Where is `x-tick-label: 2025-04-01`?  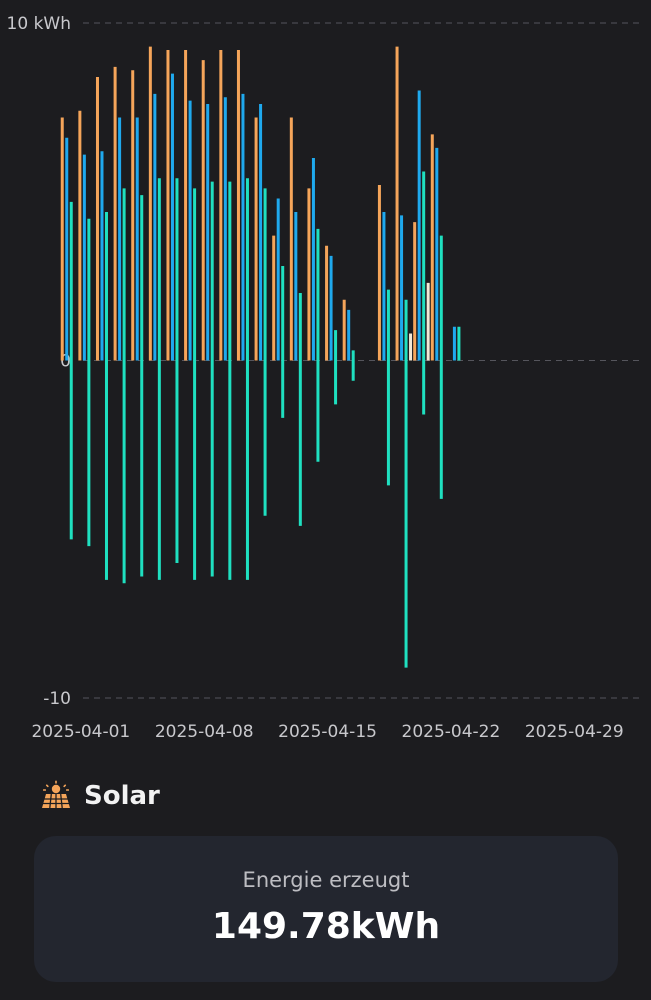 x-tick-label: 2025-04-01 is located at coordinates (80, 732).